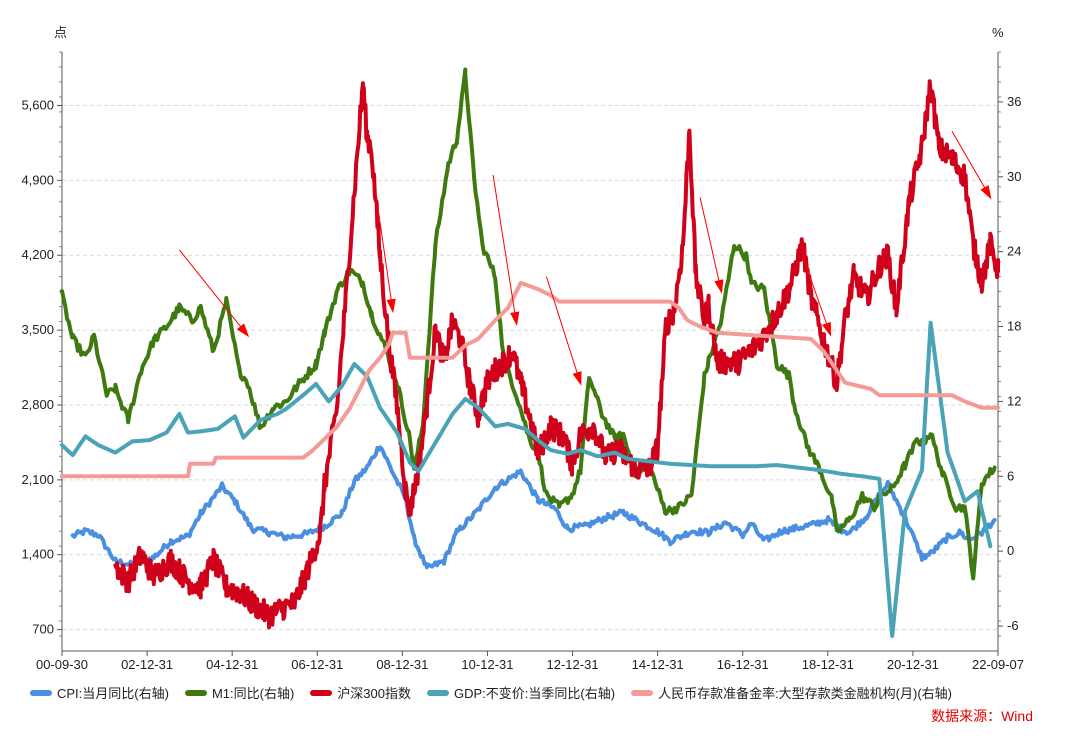 This screenshot has height=738, width=1076. What do you see at coordinates (642, 692) in the screenshot?
I see `legend-swatch-rrr` at bounding box center [642, 692].